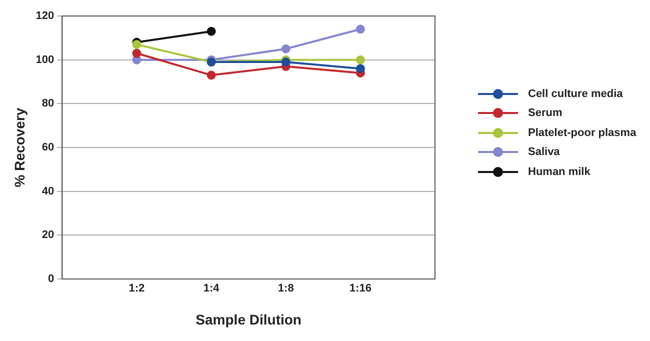 This screenshot has width=650, height=341. What do you see at coordinates (544, 152) in the screenshot?
I see `legend-label: Saliva` at bounding box center [544, 152].